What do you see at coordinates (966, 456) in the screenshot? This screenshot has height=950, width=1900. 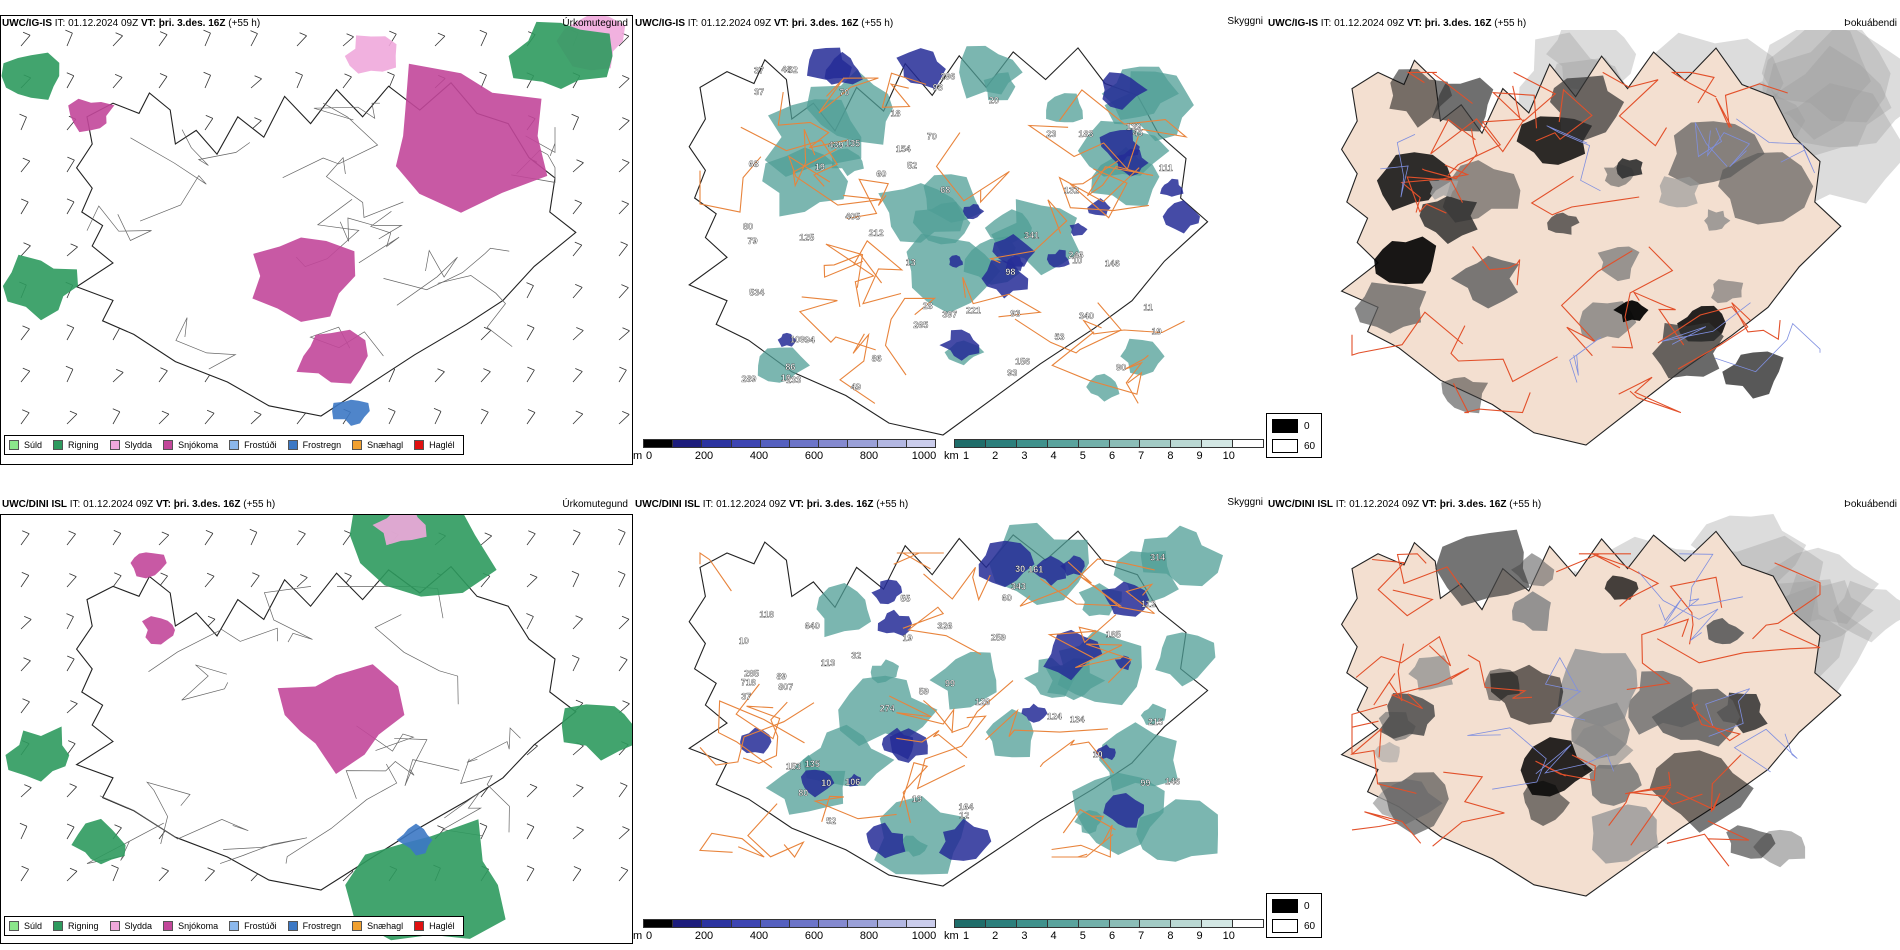 I see `colorbar-tick: 1` at bounding box center [966, 456].